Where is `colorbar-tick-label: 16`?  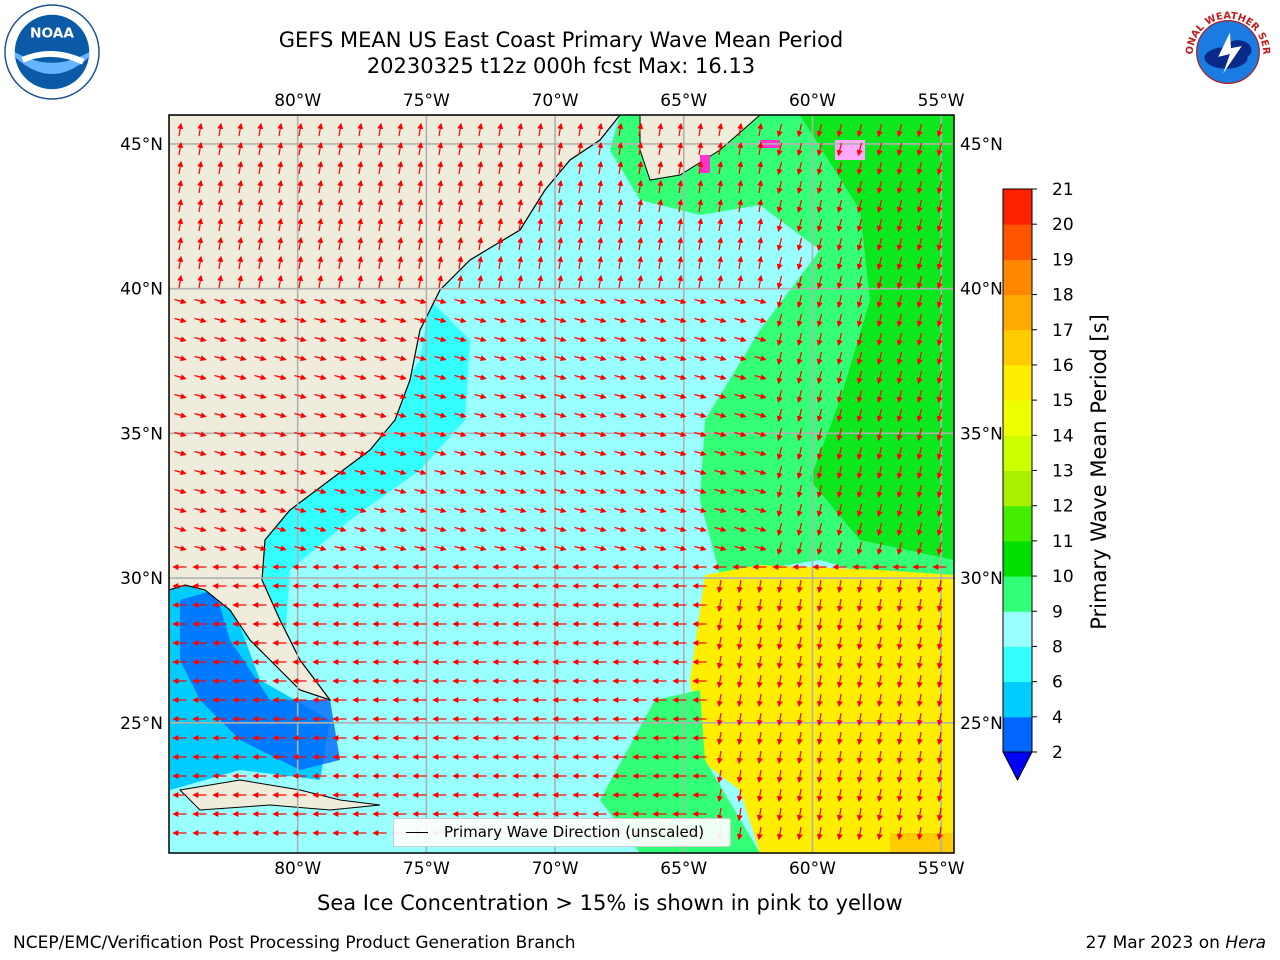 colorbar-tick-label: 16 is located at coordinates (1063, 366).